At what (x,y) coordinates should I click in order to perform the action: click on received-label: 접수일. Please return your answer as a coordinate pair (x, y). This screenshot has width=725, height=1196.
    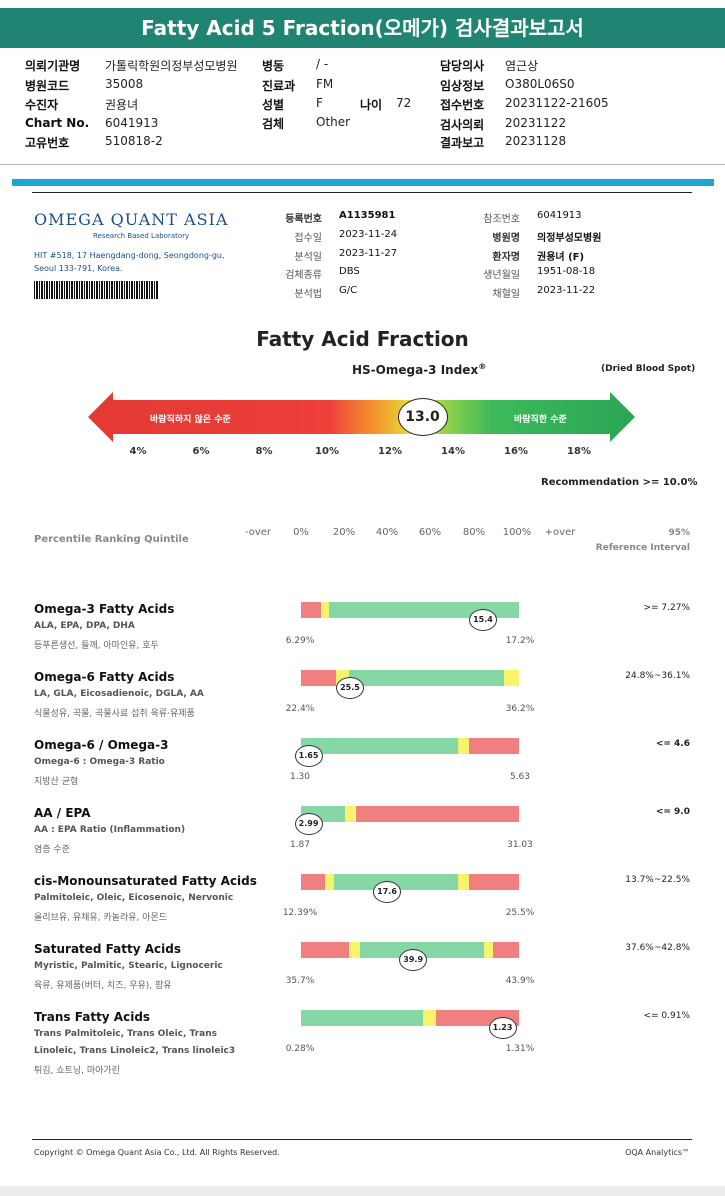
    Looking at the image, I should click on (308, 238).